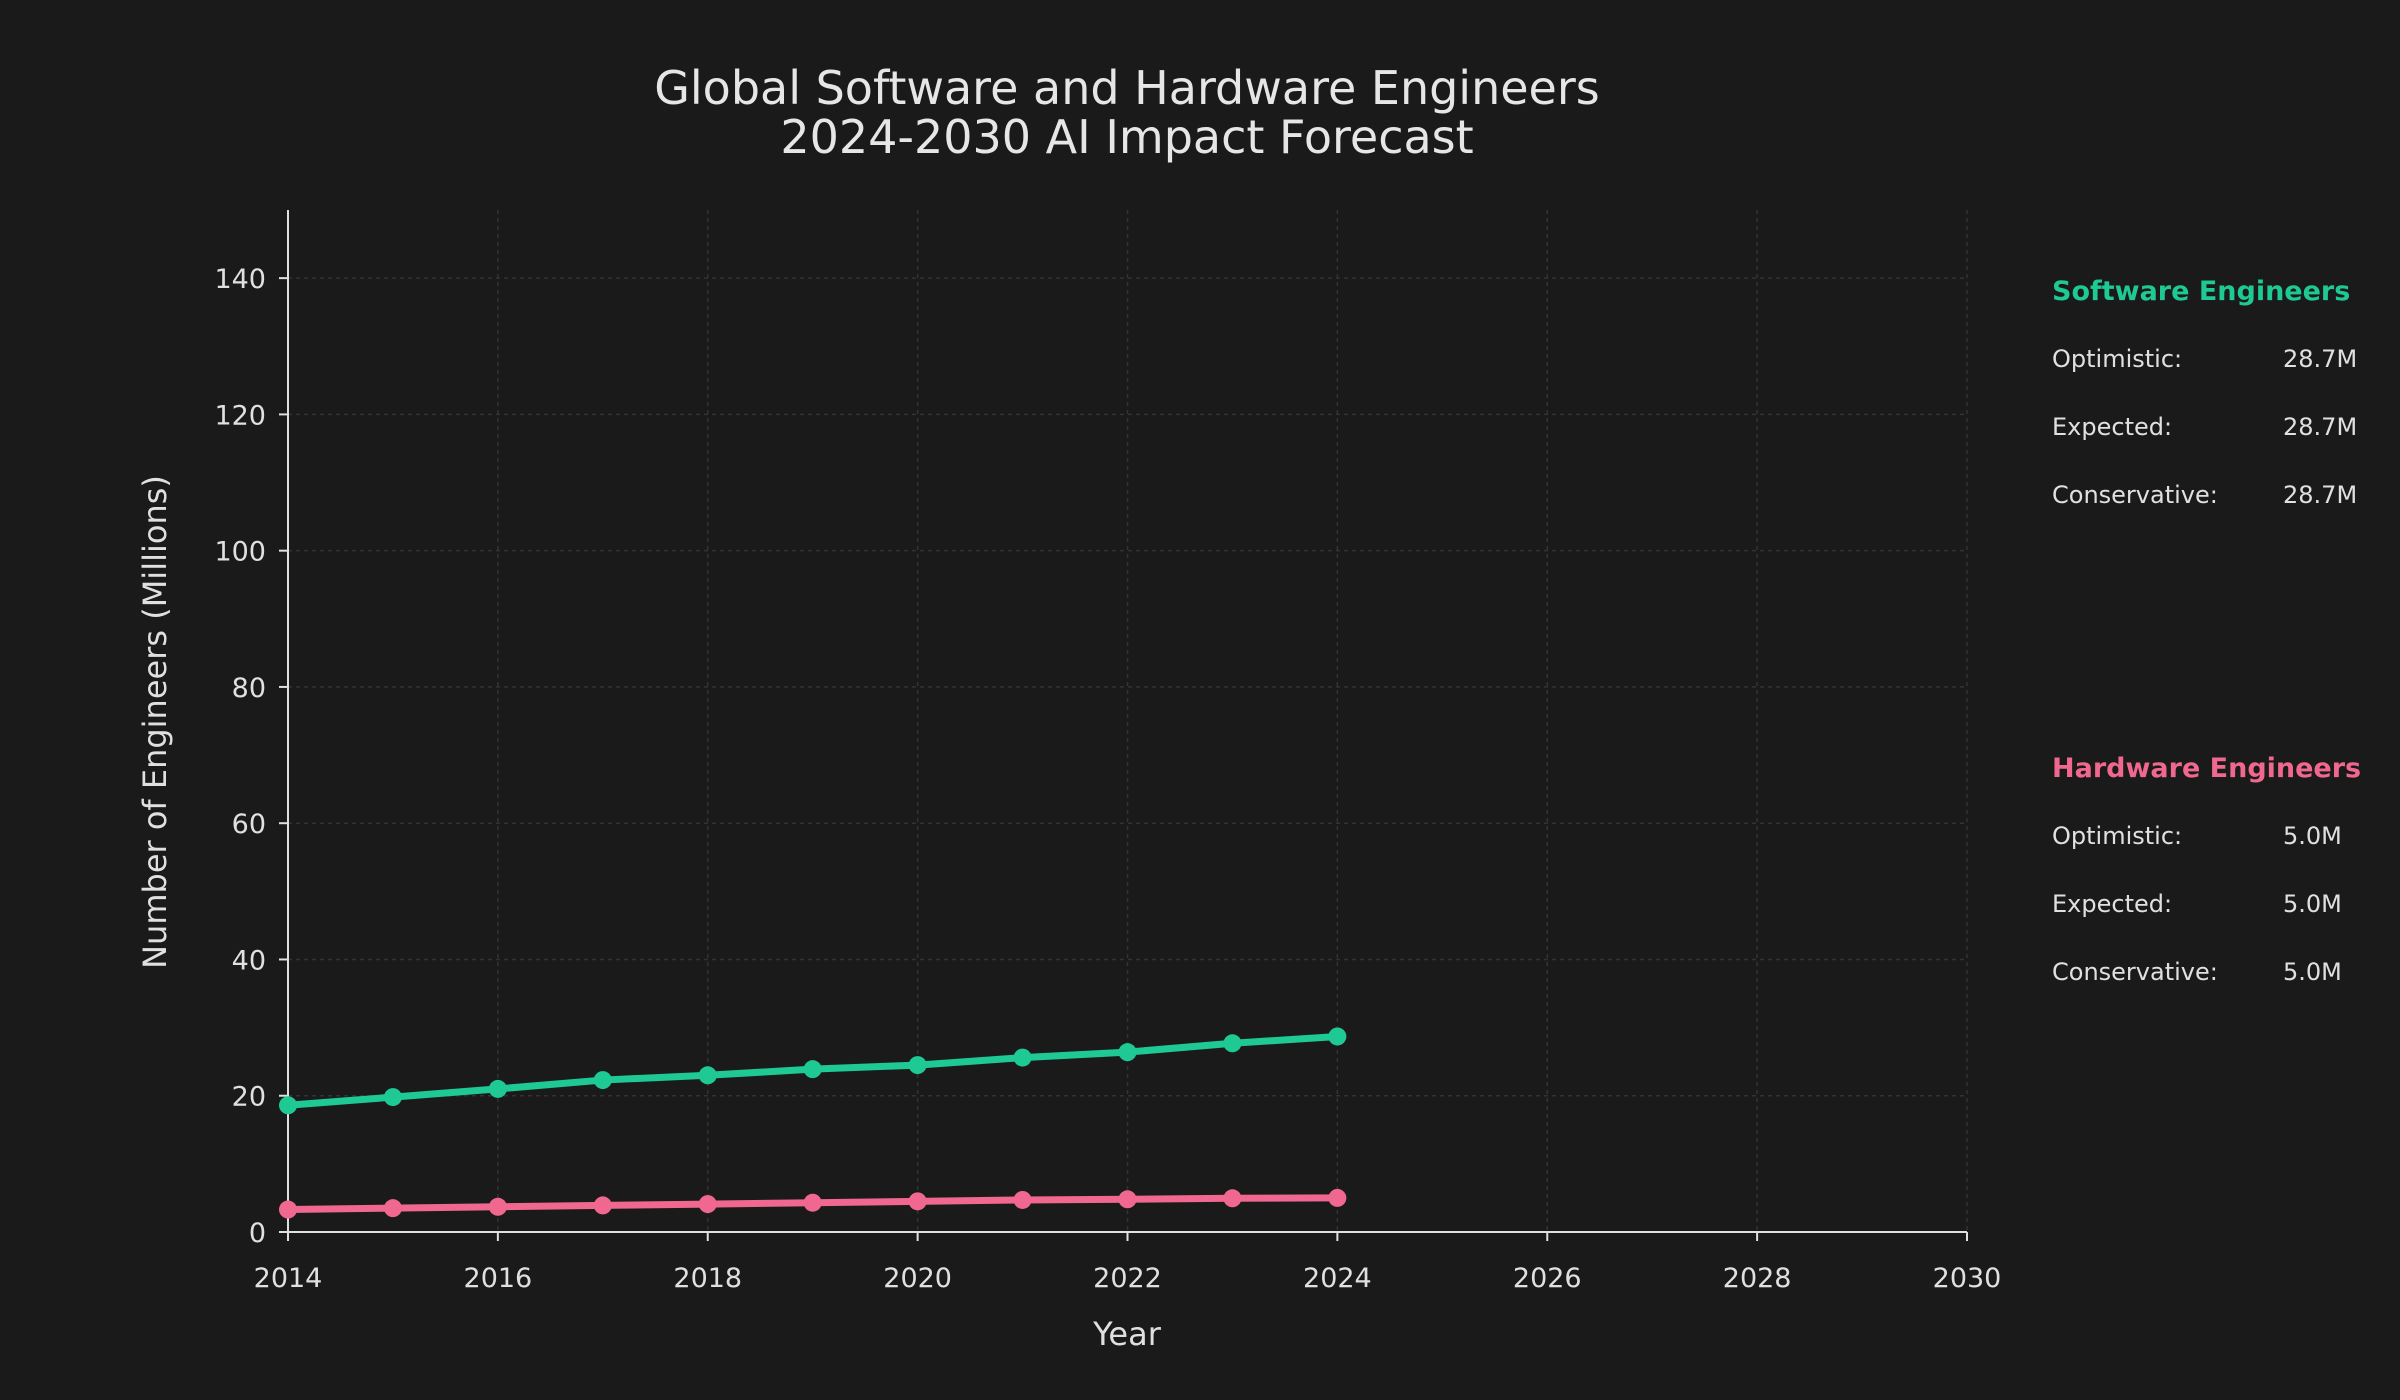 This screenshot has height=1400, width=2400. I want to click on y-tick-label: 80, so click(249, 688).